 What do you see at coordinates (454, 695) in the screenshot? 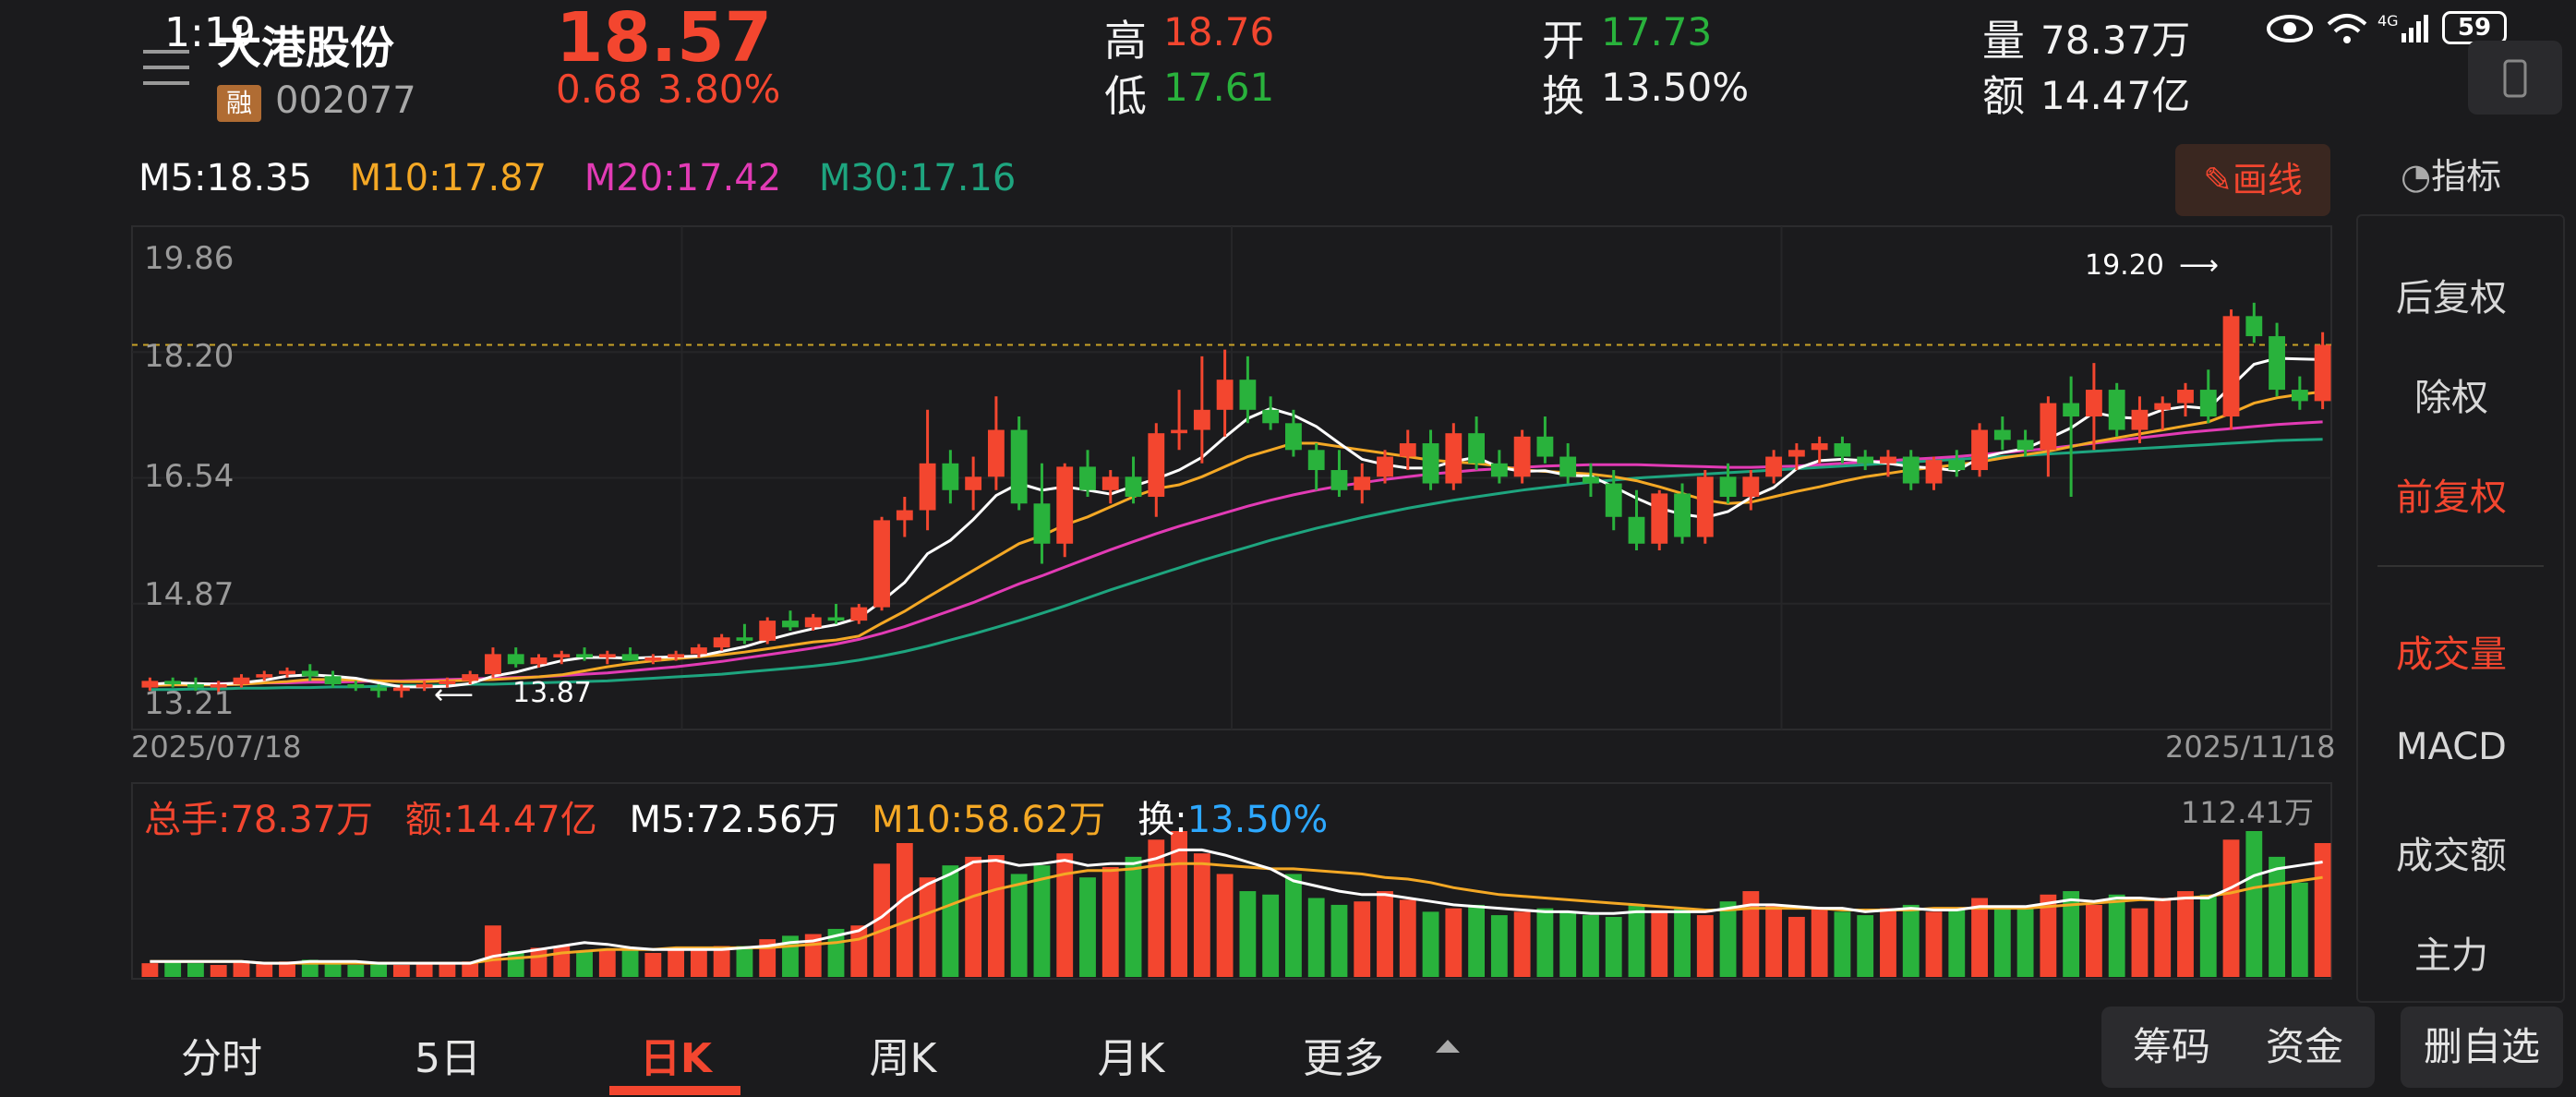
I see `min-price-arrow: ⟵` at bounding box center [454, 695].